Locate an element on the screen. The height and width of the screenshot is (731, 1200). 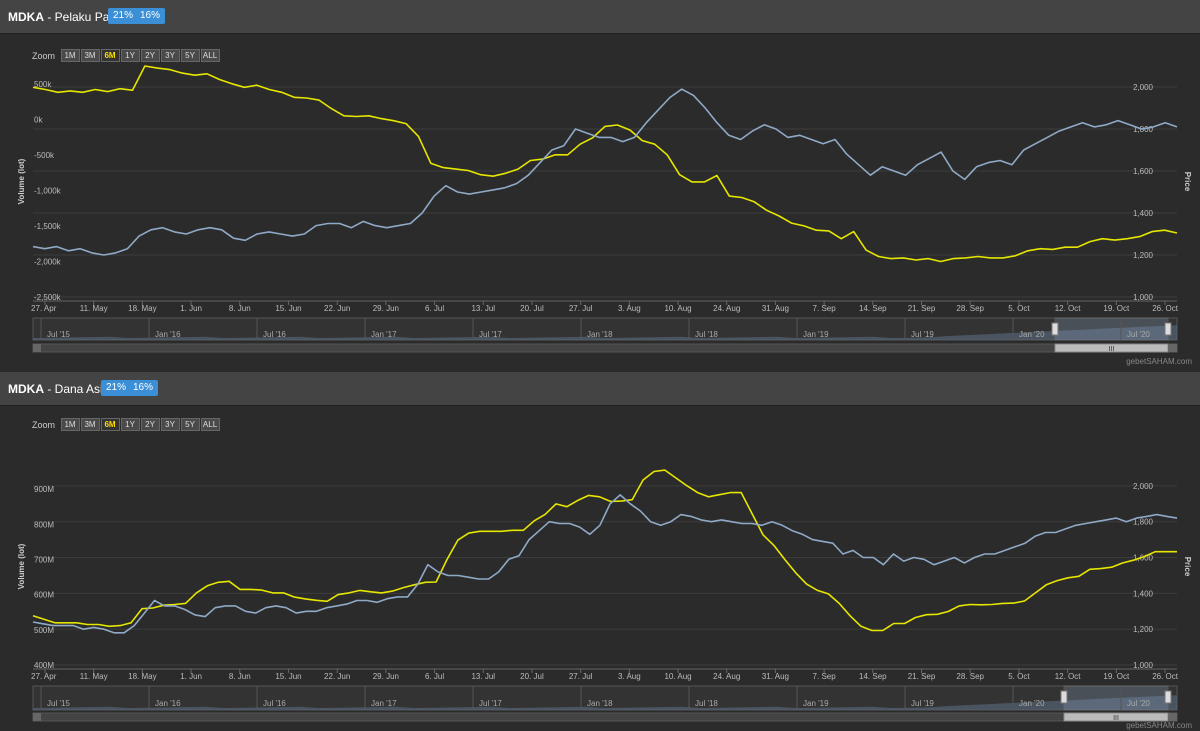
y-axis-left-tick-label: 400M is located at coordinates (44, 665).